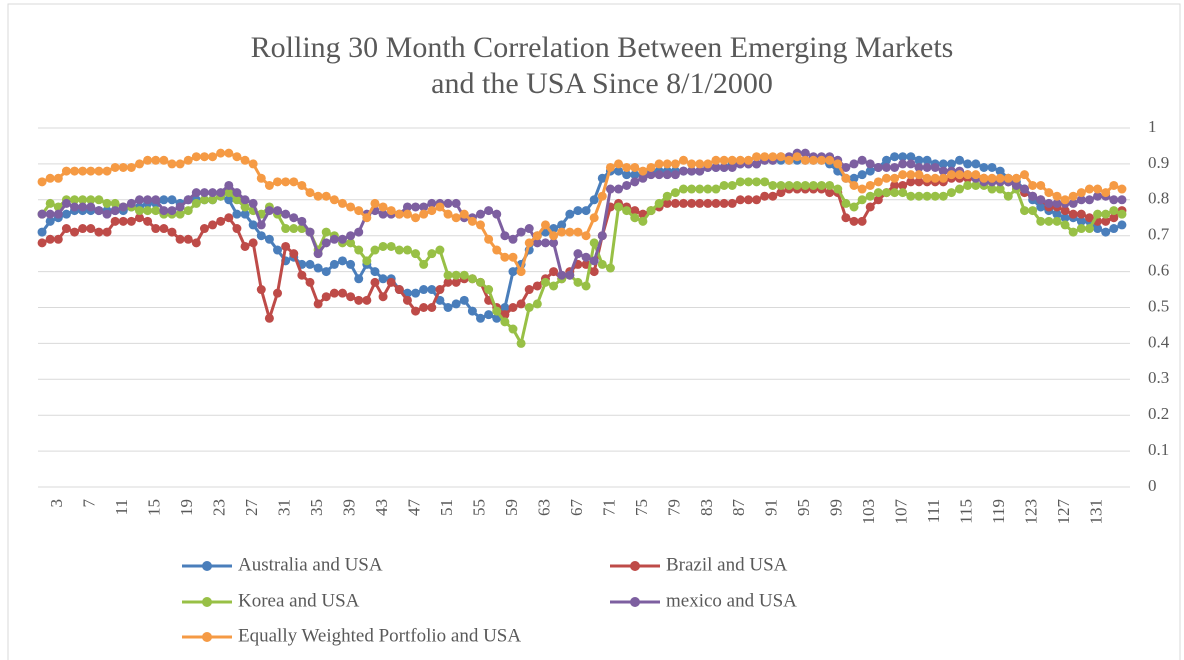 The image size is (1184, 660). I want to click on legend-label: Korea and USA, so click(299, 600).